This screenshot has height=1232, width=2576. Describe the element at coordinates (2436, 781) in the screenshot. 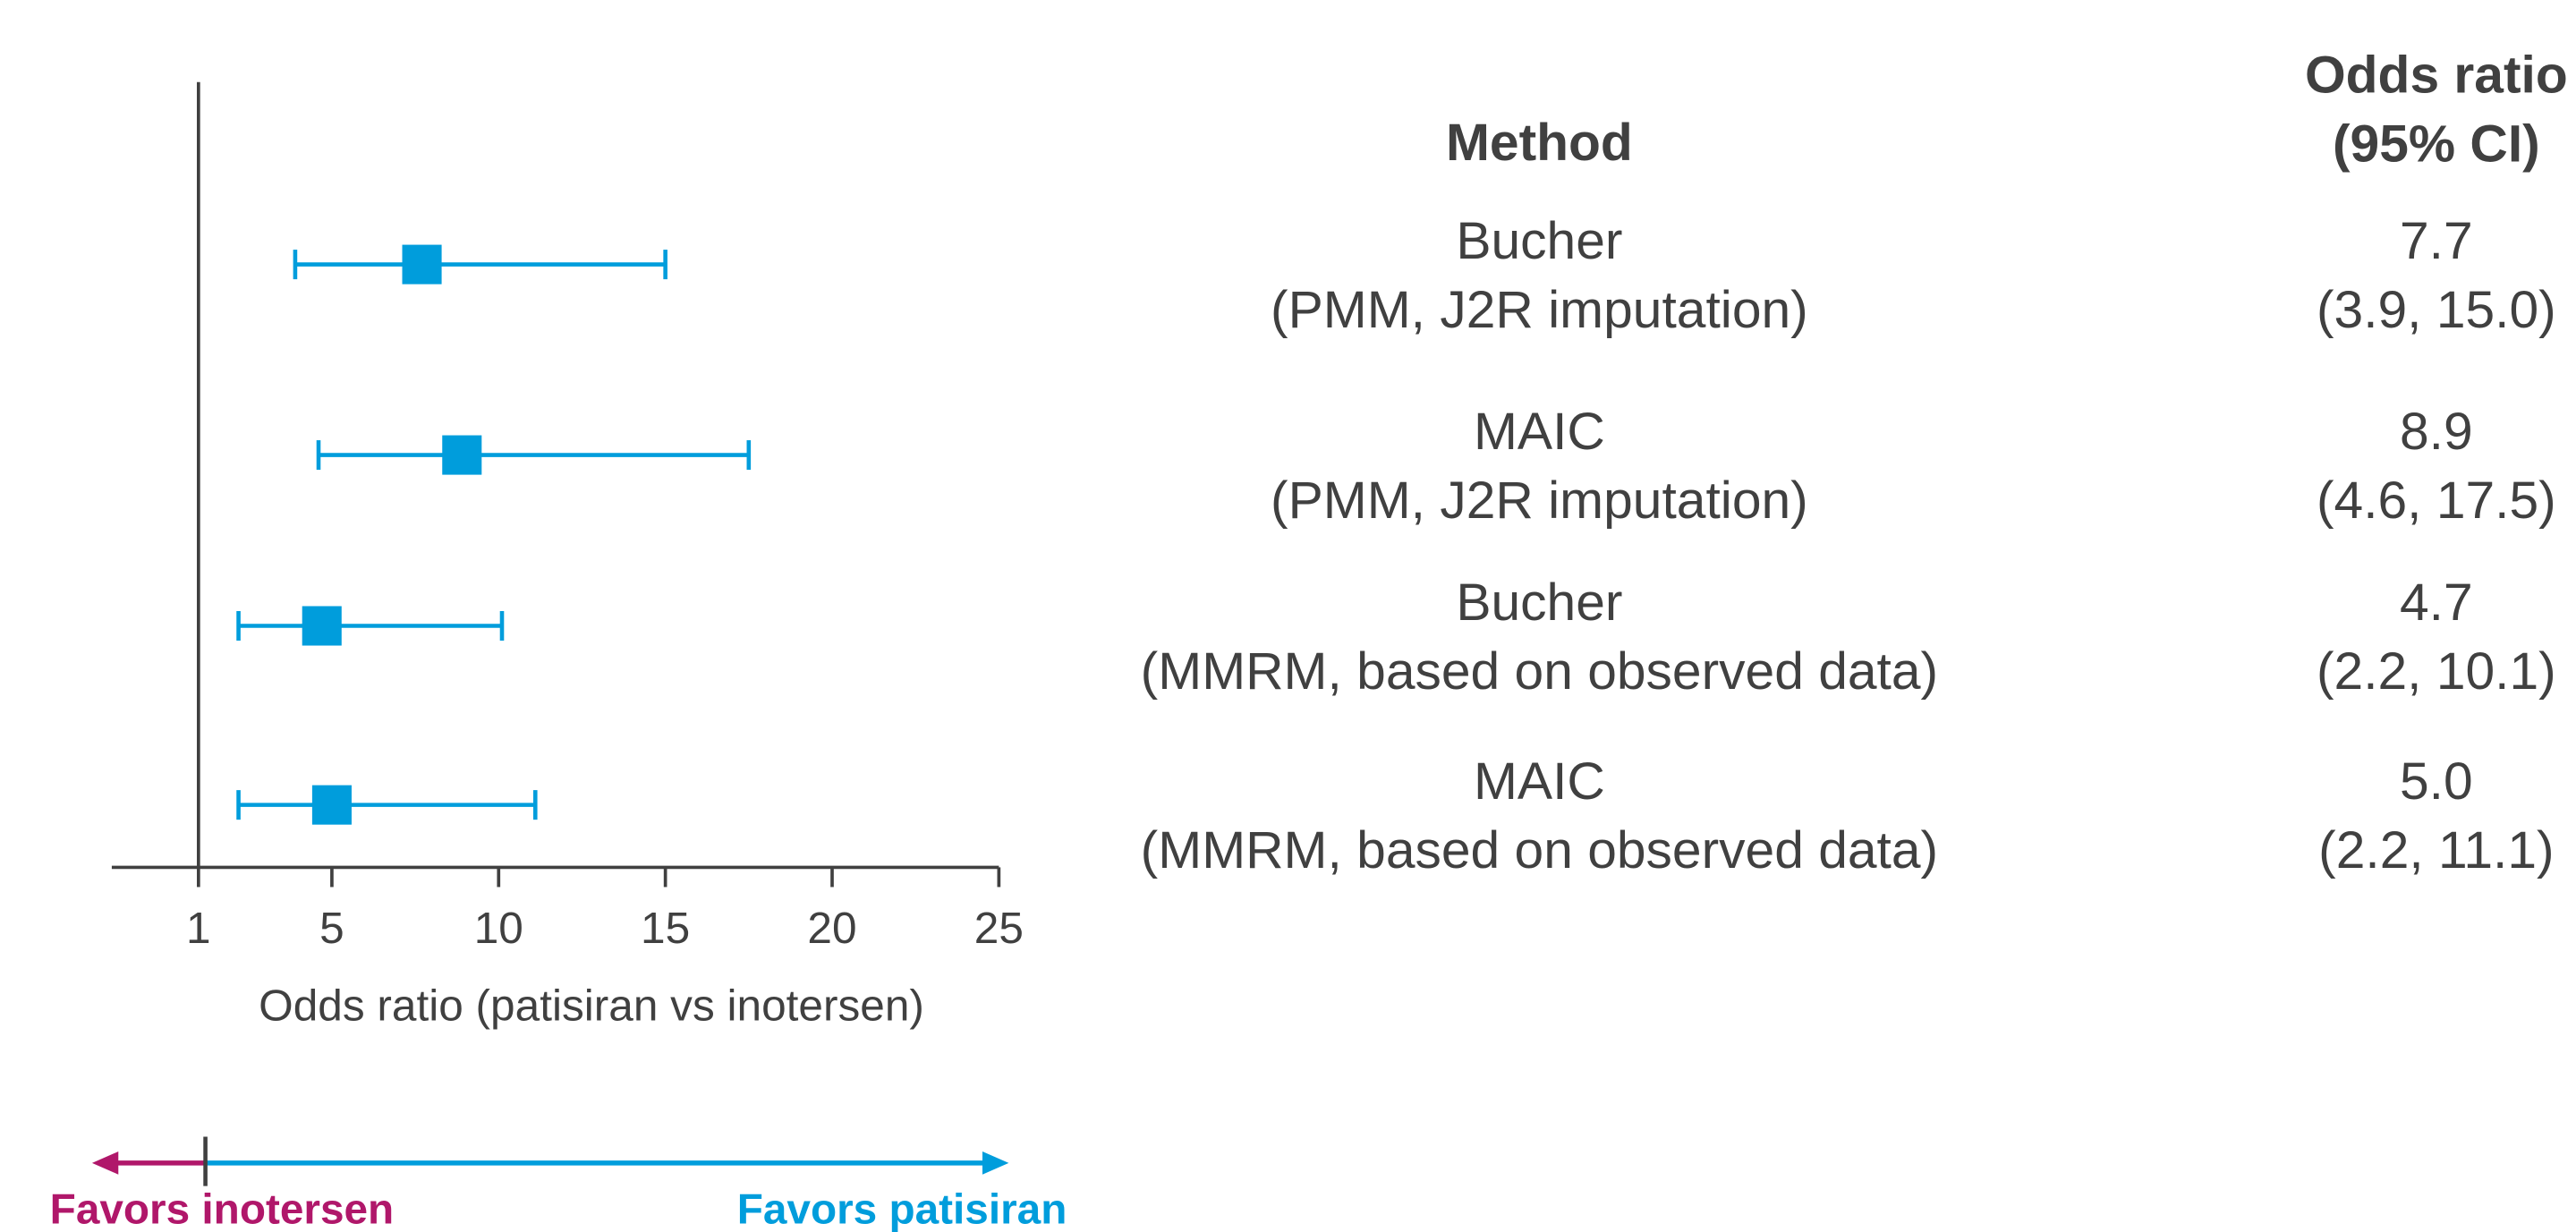

I see `estimate-label: 5.0` at that location.